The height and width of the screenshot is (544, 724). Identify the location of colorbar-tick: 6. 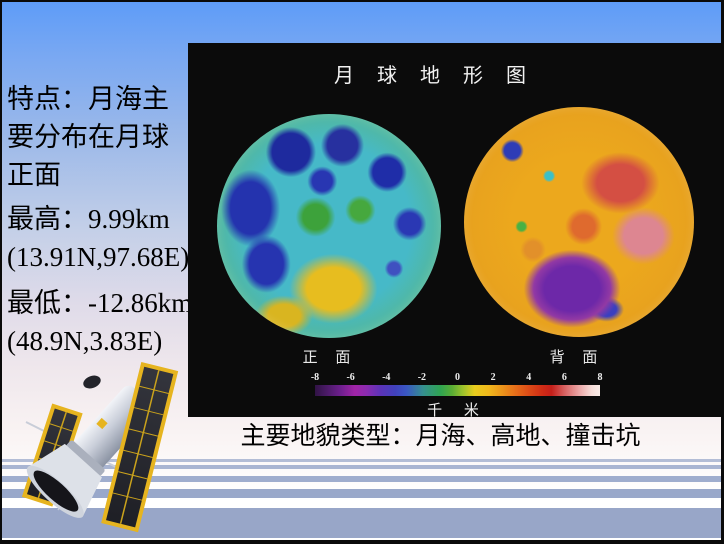
(564, 377).